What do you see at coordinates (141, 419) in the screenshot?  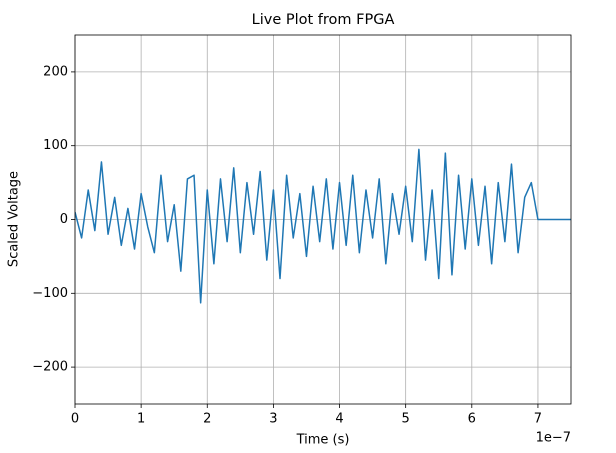 I see `x-tick-label: 1` at bounding box center [141, 419].